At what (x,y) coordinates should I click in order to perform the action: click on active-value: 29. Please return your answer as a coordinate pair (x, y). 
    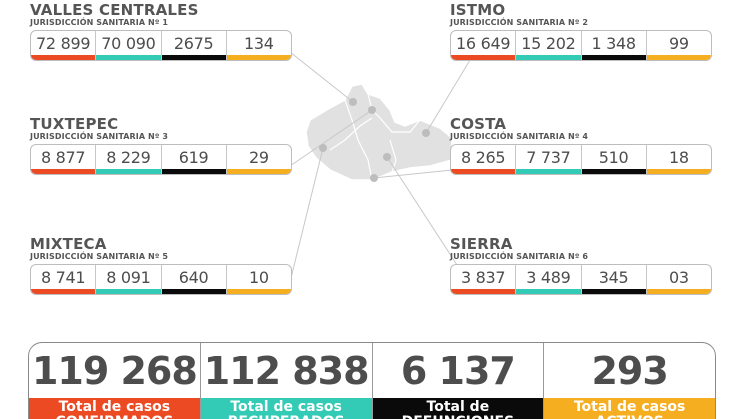
    Looking at the image, I should click on (258, 157).